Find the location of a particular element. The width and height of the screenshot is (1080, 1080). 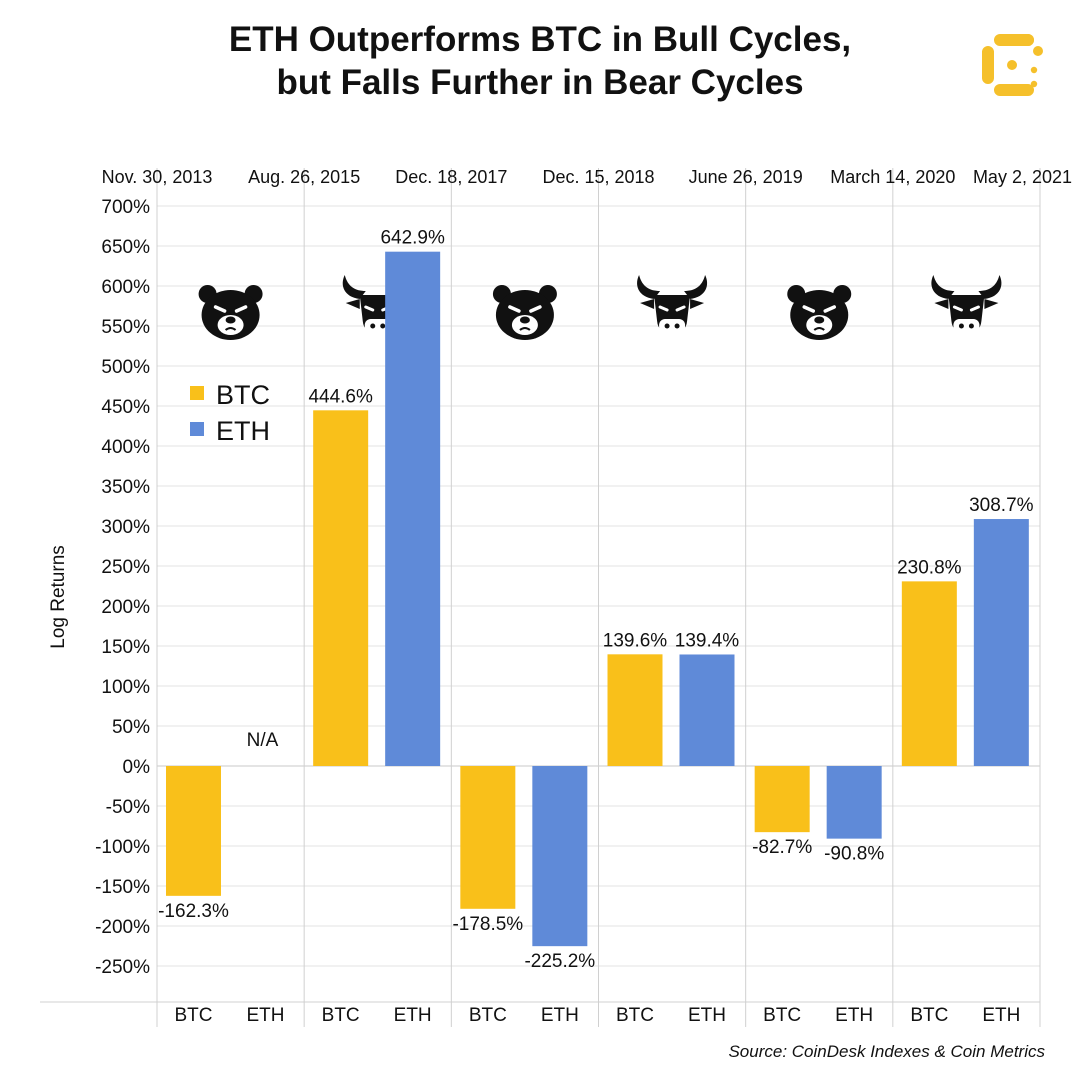

date-label: May 2, 2021 is located at coordinates (1022, 177).